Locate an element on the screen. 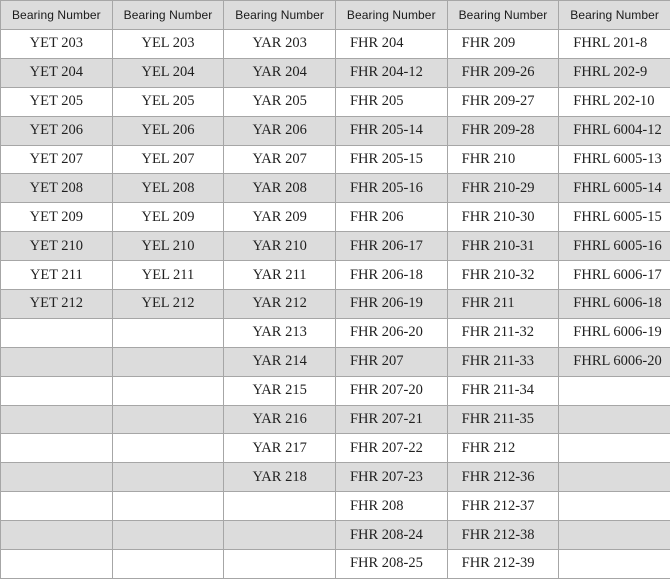 The height and width of the screenshot is (579, 670). table-cell: FHRL 6005-14 is located at coordinates (614, 188).